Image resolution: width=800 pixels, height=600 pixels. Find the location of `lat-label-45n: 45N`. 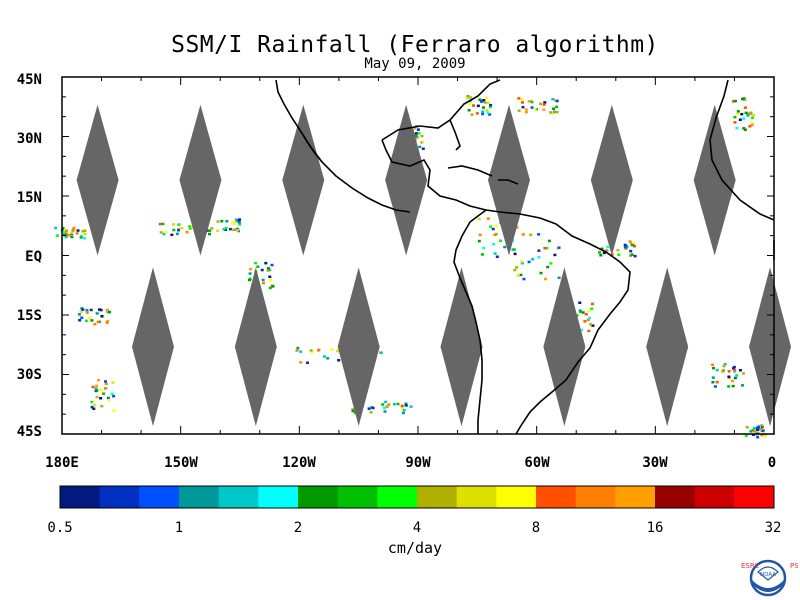

lat-label-45n: 45N is located at coordinates (29, 80).